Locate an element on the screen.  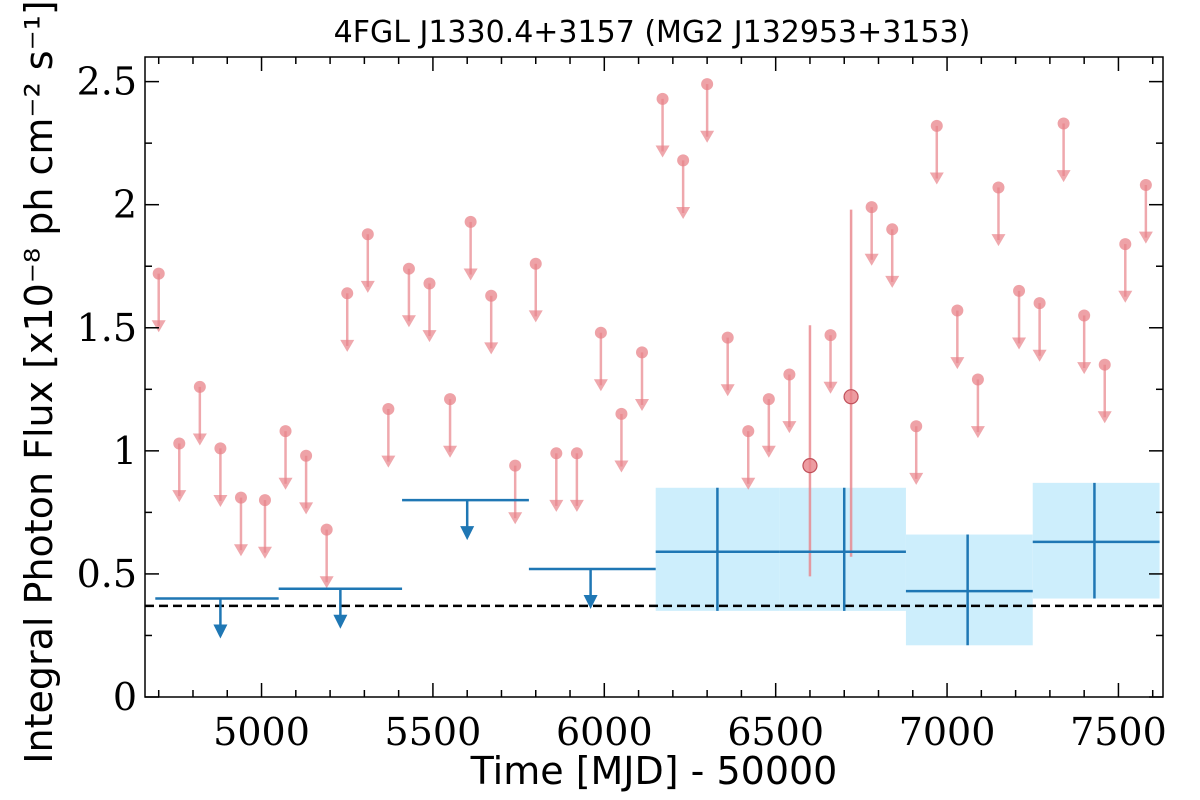
long-bin-error-bands is located at coordinates (907, 564).